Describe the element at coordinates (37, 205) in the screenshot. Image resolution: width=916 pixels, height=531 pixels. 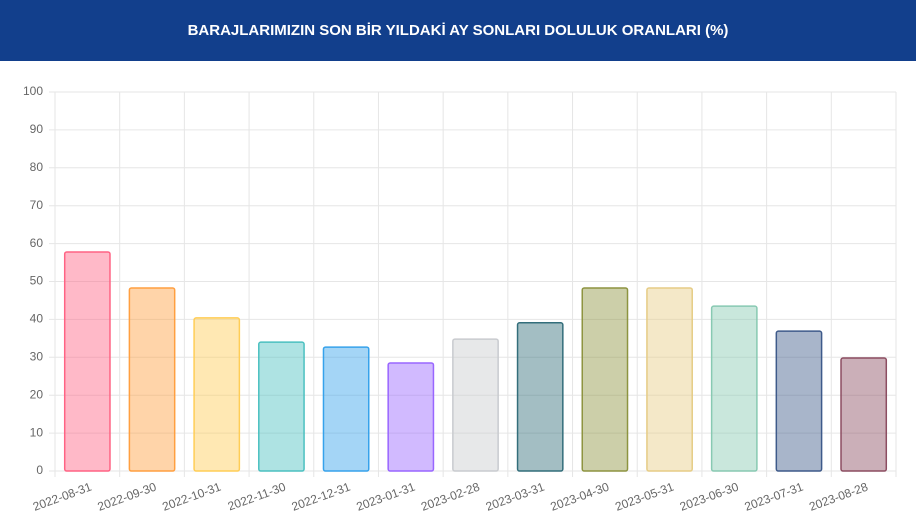
I see `y-tick-label: 70` at that location.